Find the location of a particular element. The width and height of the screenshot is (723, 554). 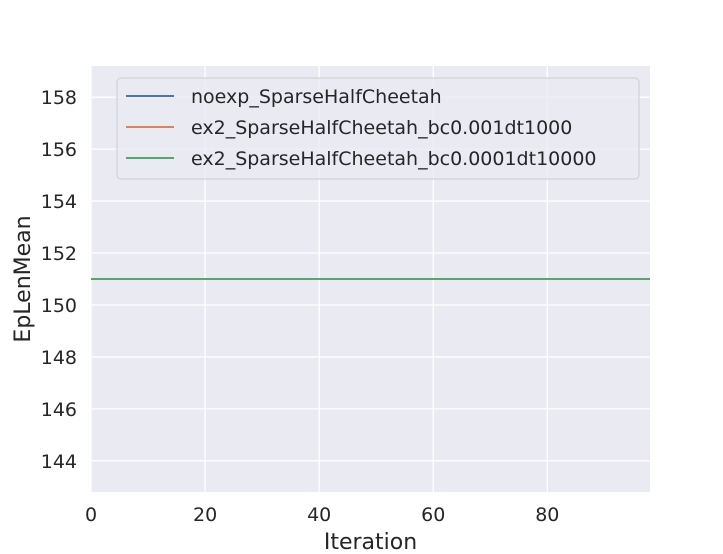

x-tick-labels: 0 20 40 60 80 is located at coordinates (322, 515).